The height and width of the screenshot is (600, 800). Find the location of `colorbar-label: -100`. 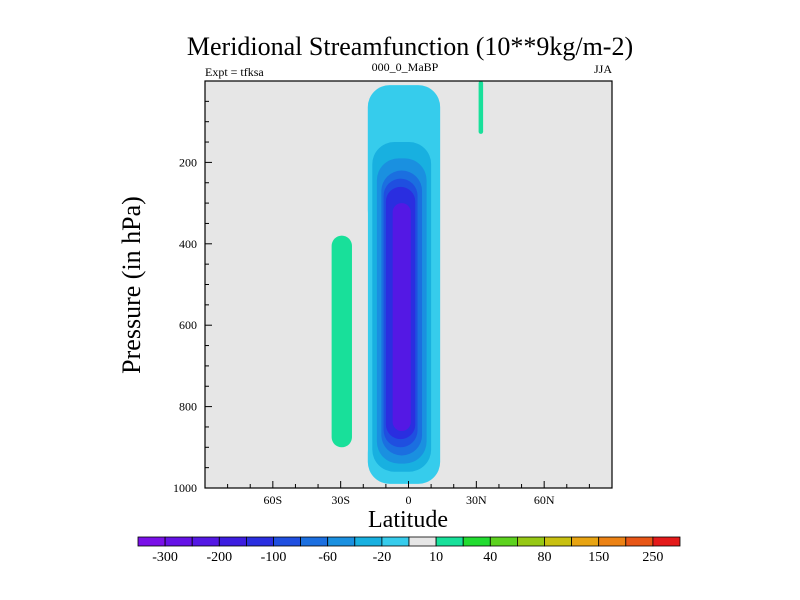

colorbar-label: -100 is located at coordinates (274, 557).